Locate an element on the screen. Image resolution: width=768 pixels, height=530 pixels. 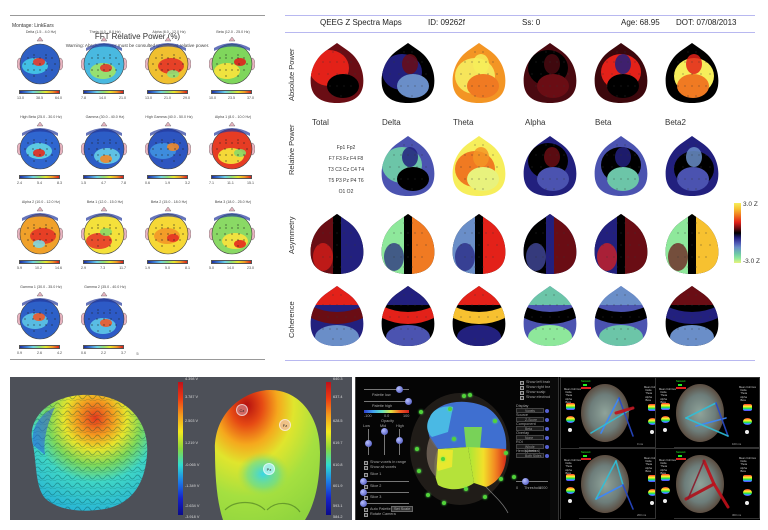
amplitude-tick: 628.5 is located at coordinates (338, 421).